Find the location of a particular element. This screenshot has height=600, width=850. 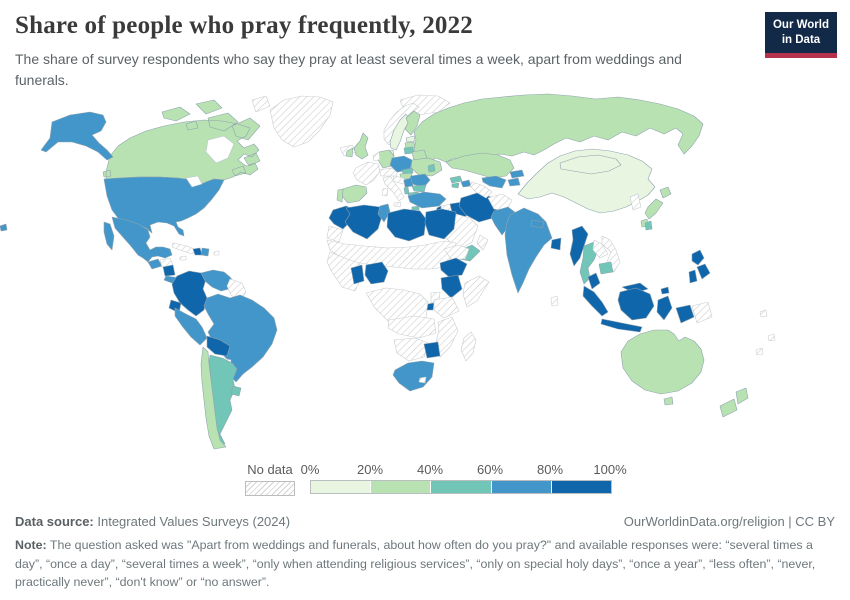

legend-no-data-label: No data is located at coordinates (270, 469).